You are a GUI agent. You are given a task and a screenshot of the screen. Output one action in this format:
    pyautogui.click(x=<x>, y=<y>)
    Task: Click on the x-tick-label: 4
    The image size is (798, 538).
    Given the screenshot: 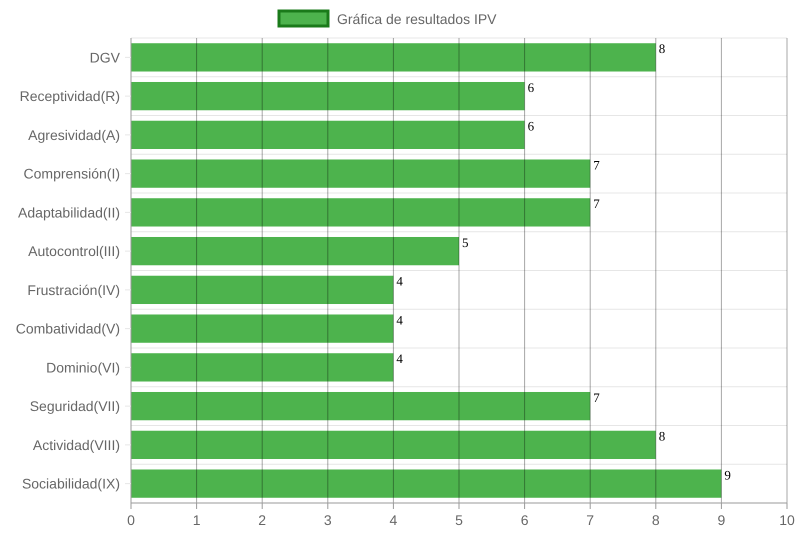 What is the action you would take?
    pyautogui.click(x=394, y=520)
    